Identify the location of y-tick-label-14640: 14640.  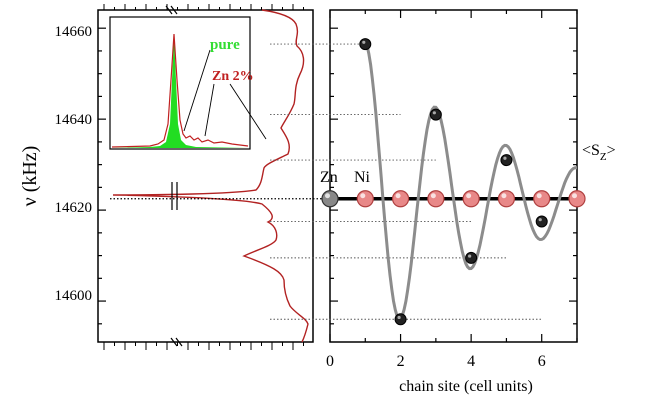
(74, 120).